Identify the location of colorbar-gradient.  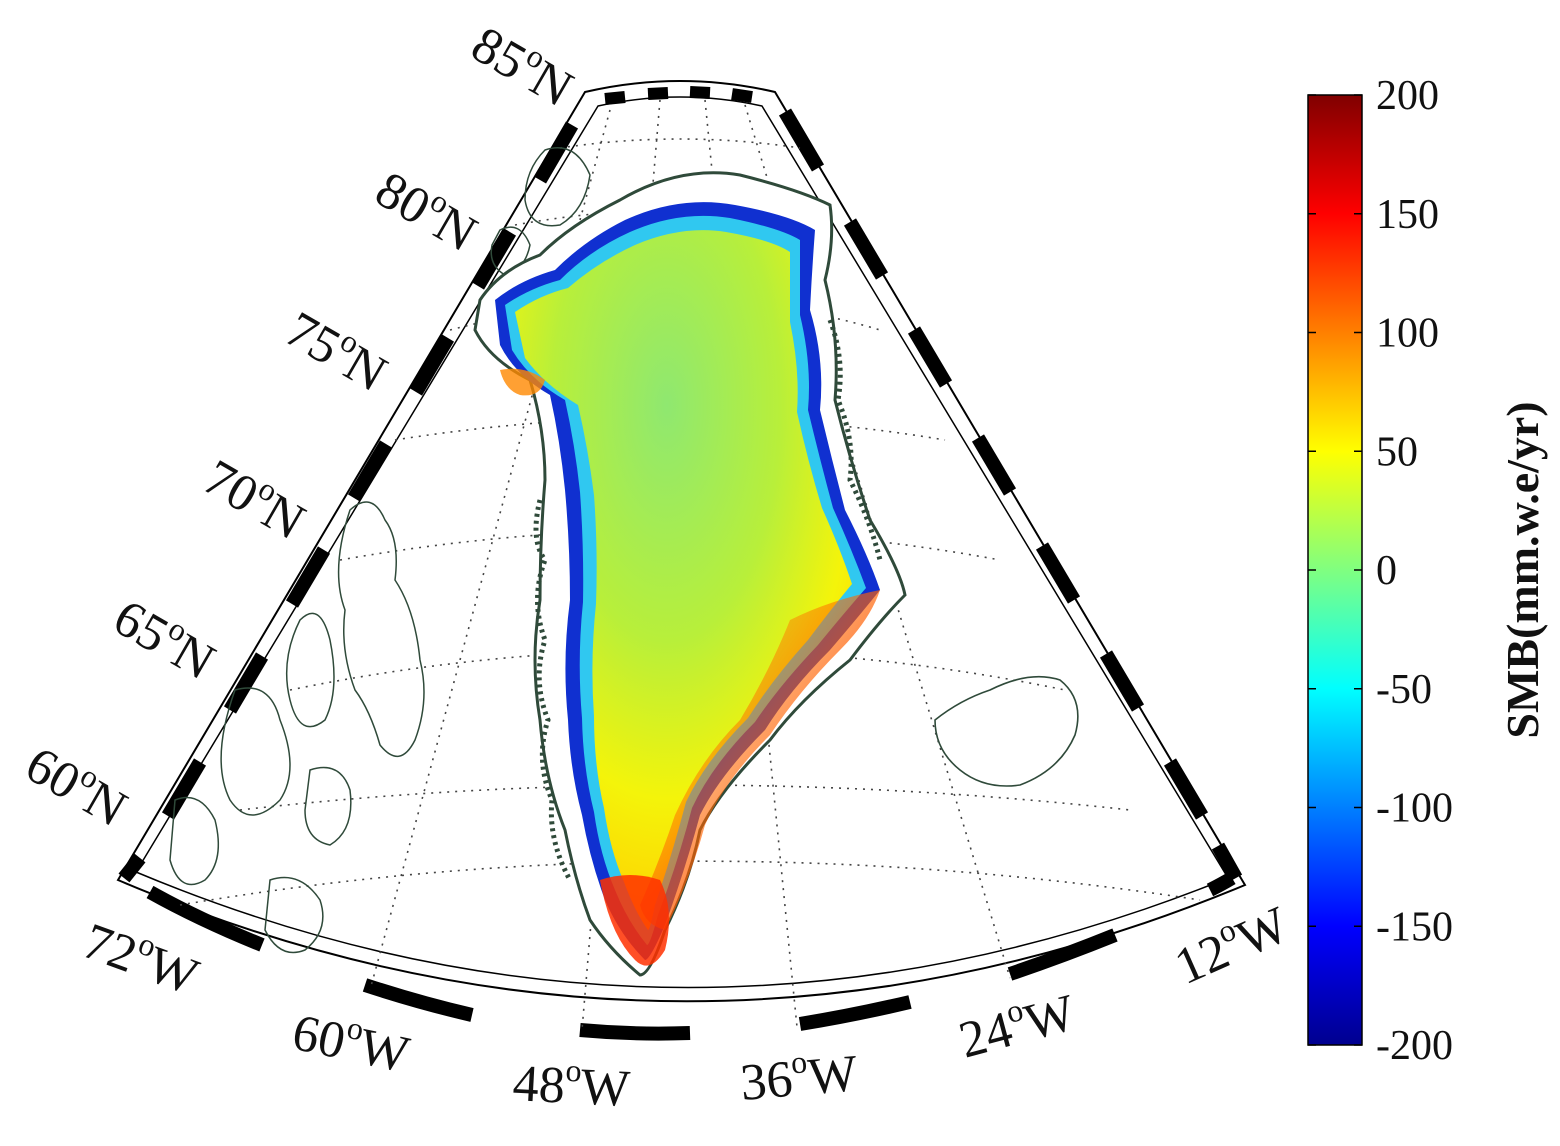
(1335, 570).